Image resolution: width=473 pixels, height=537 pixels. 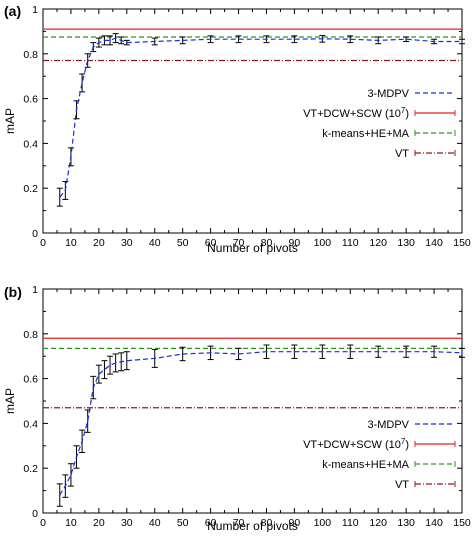 I want to click on panel-label: (a), so click(x=12, y=11).